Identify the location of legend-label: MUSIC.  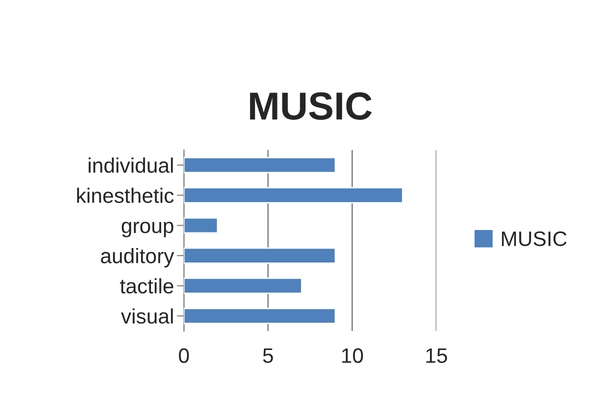
(534, 238).